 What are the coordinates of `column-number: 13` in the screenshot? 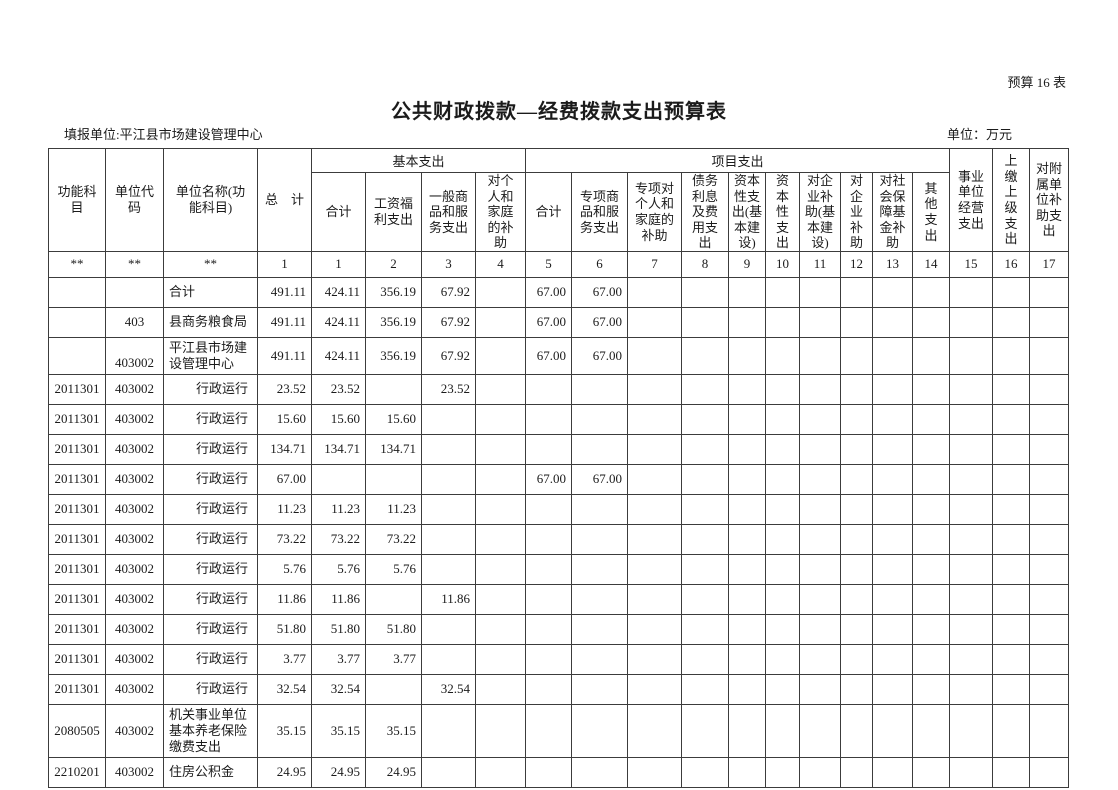 It's located at (892, 264).